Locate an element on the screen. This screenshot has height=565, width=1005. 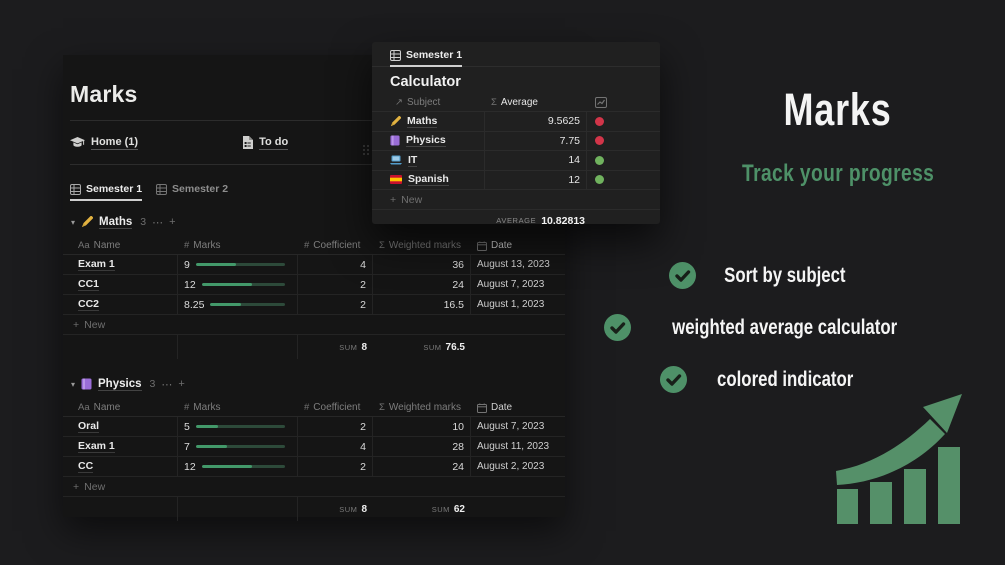
table-row: Exam 1 9 4 36 August 13, 2023 is located at coordinates (314, 265).